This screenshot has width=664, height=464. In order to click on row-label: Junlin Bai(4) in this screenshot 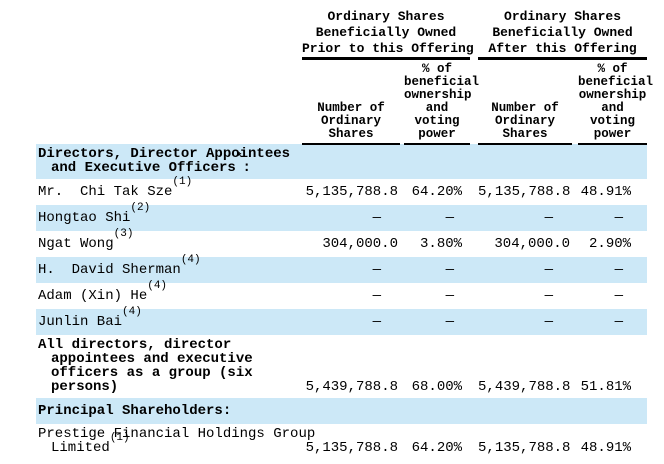, I will do `click(169, 321)`.